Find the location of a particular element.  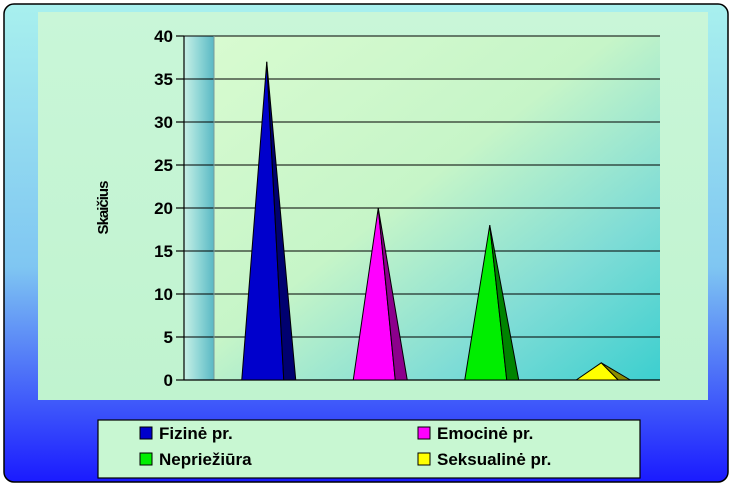

legend-label: Fizinė pr. is located at coordinates (196, 433).